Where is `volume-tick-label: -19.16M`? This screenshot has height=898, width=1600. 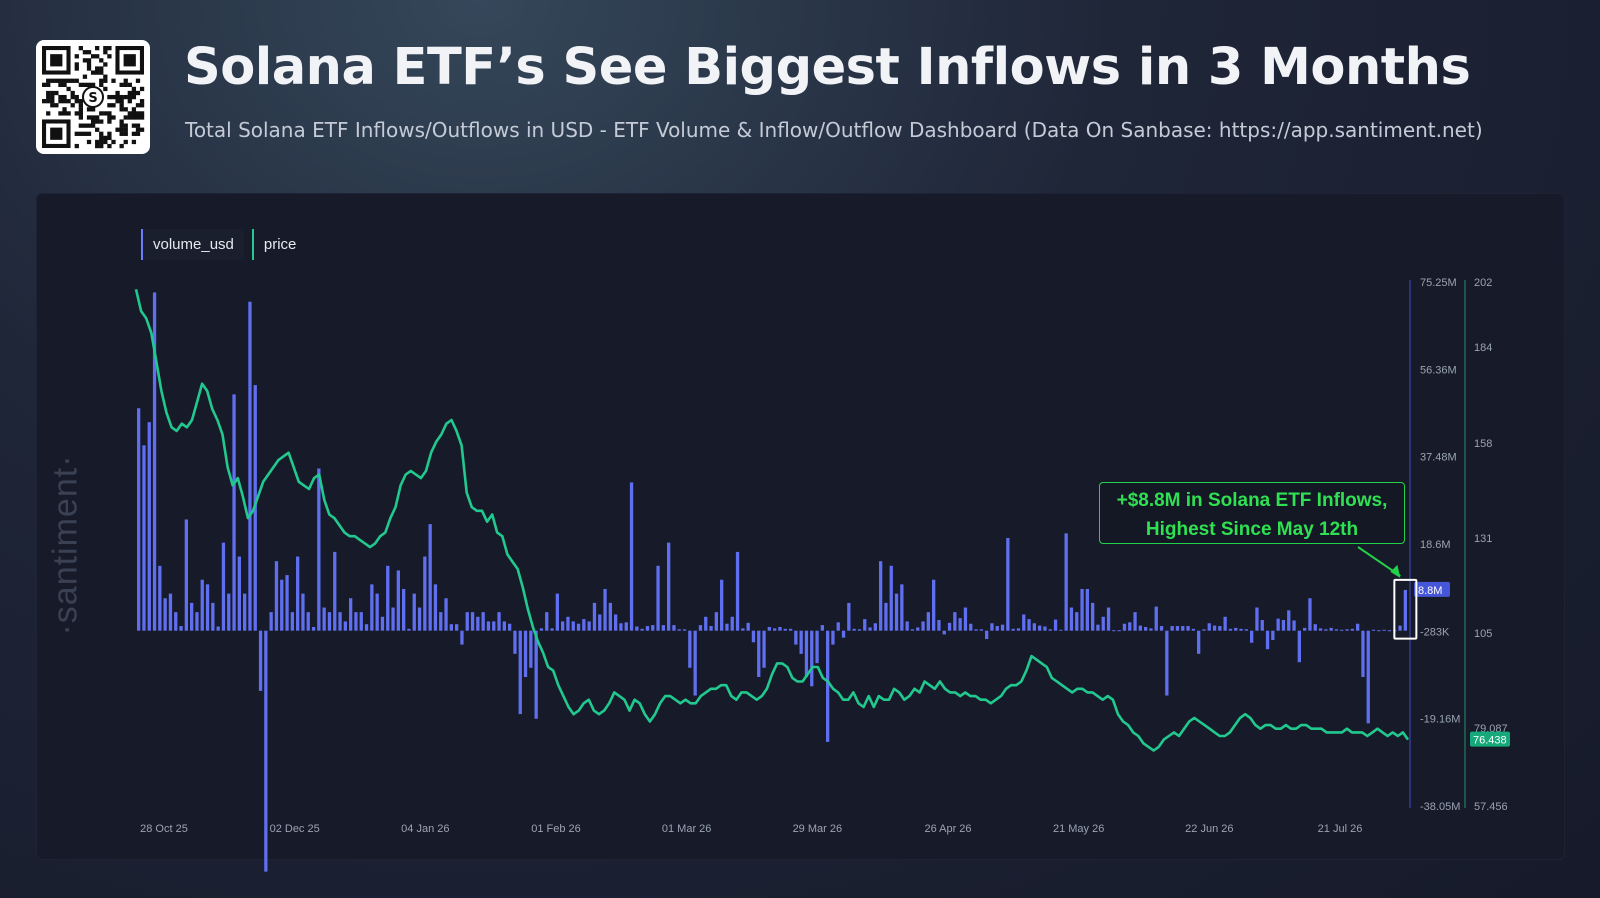 volume-tick-label: -19.16M is located at coordinates (1440, 720).